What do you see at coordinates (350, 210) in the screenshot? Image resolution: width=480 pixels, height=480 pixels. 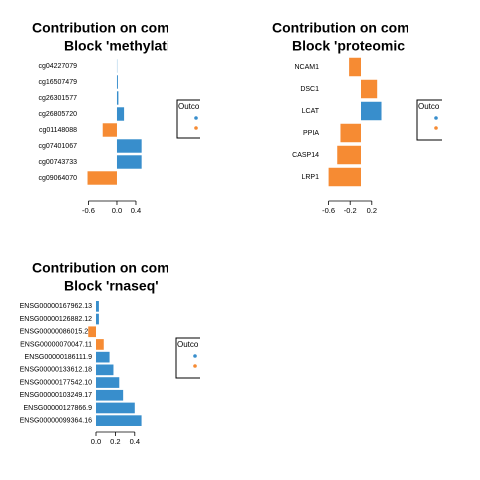 I see `x-tick-label: -0.2` at bounding box center [350, 210].